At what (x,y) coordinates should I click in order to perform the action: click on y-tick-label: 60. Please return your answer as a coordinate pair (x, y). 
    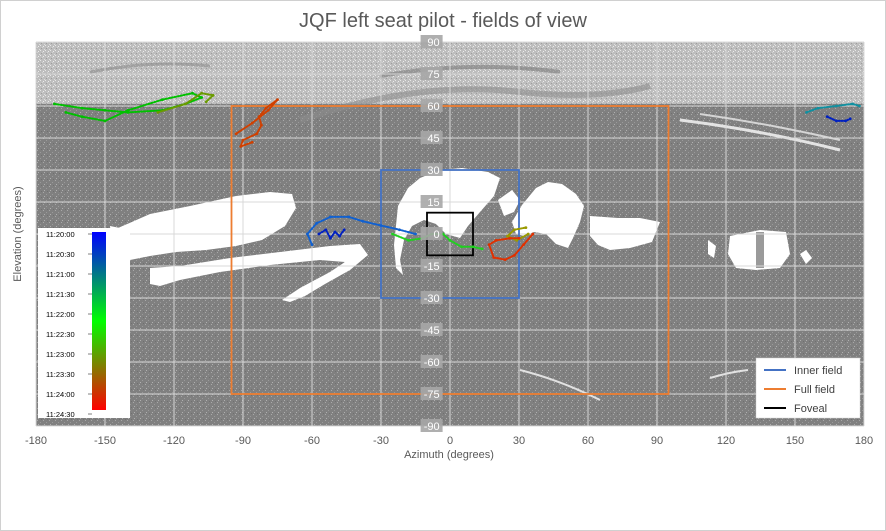
    Looking at the image, I should click on (433, 107).